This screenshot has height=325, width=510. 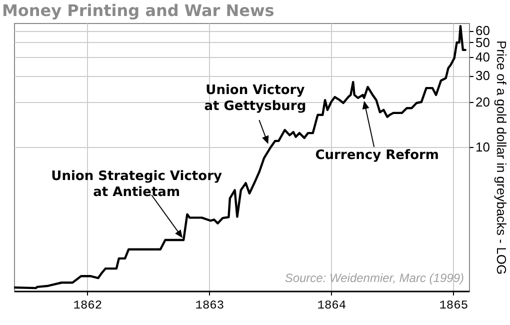 I want to click on annotation: Currency Reform, so click(x=377, y=155).